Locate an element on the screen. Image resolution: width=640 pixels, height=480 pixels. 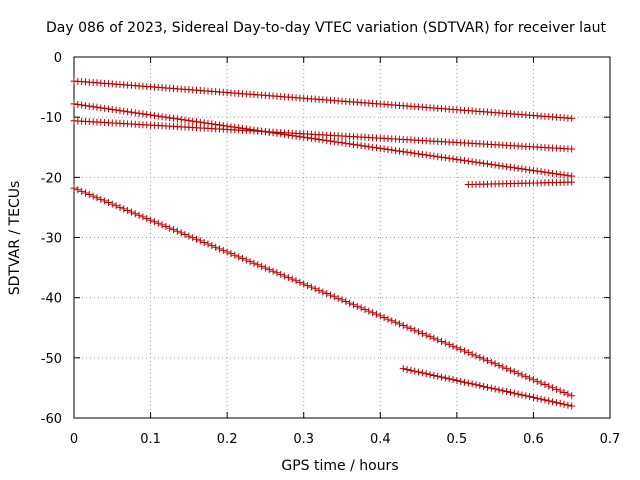
y-tick-label: -10 is located at coordinates (51, 118).